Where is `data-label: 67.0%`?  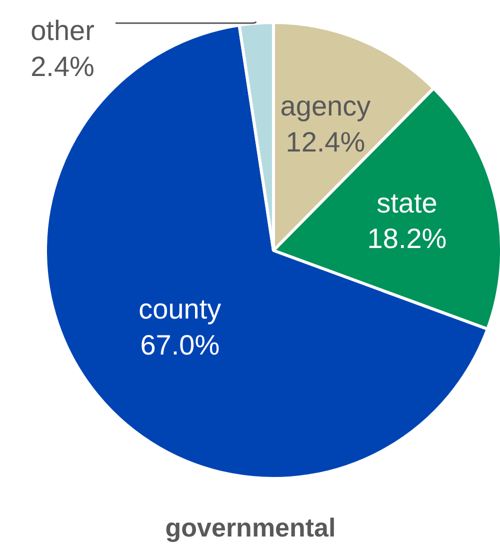
data-label: 67.0% is located at coordinates (180, 344).